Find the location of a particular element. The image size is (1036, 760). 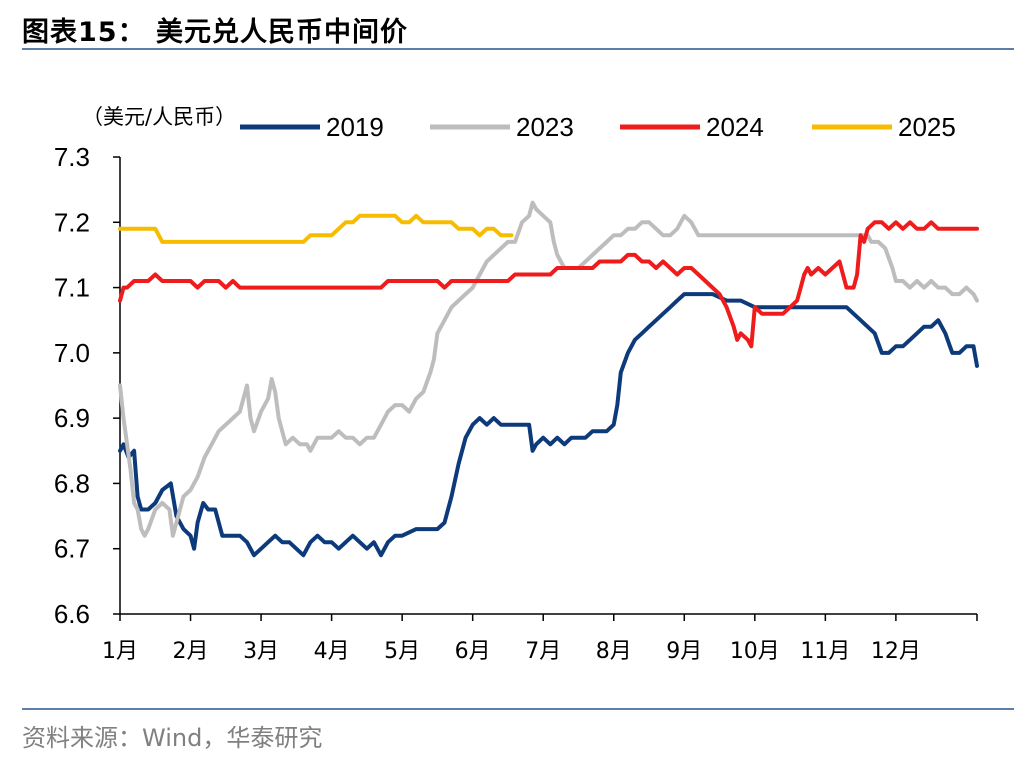

x-tick-label: 10月 is located at coordinates (755, 651).